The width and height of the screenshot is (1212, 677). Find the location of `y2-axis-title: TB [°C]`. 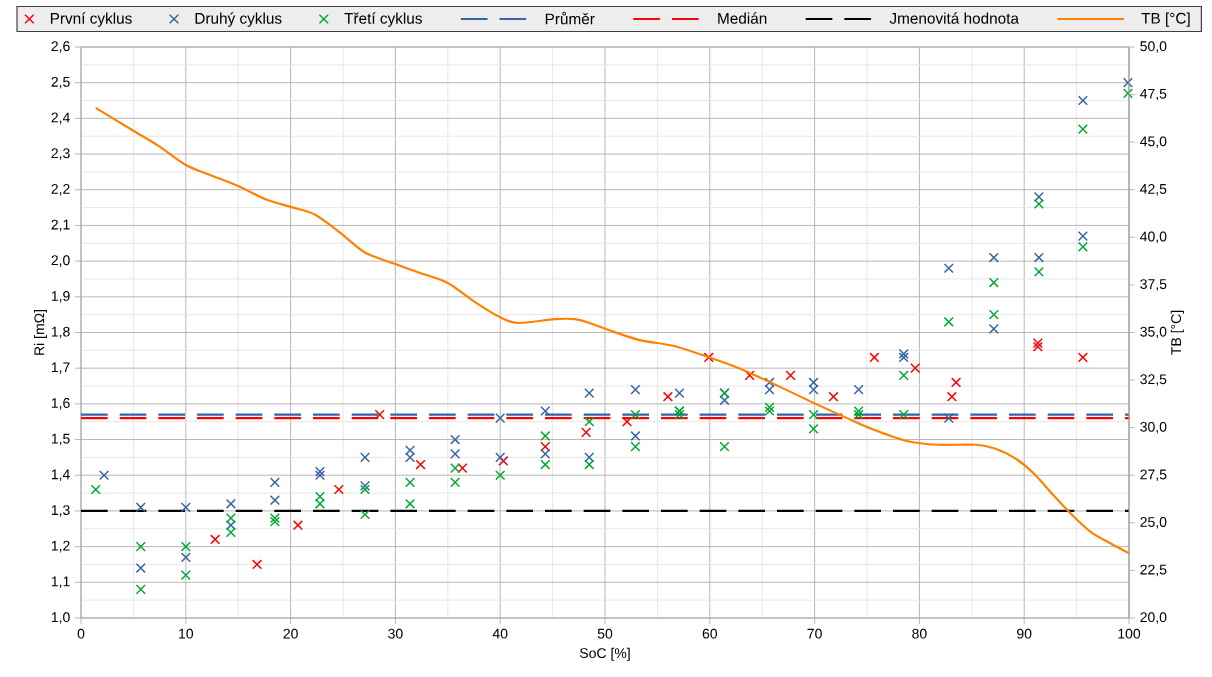

y2-axis-title: TB [°C] is located at coordinates (1177, 332).